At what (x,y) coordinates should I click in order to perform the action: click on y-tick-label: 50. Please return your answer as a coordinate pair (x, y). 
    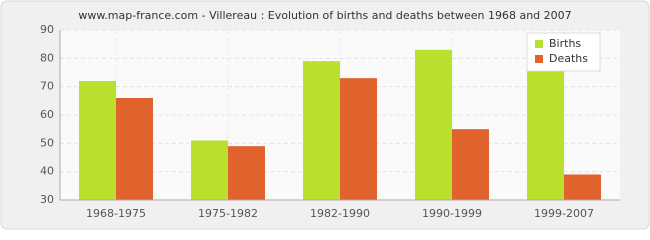
    Looking at the image, I should click on (47, 142).